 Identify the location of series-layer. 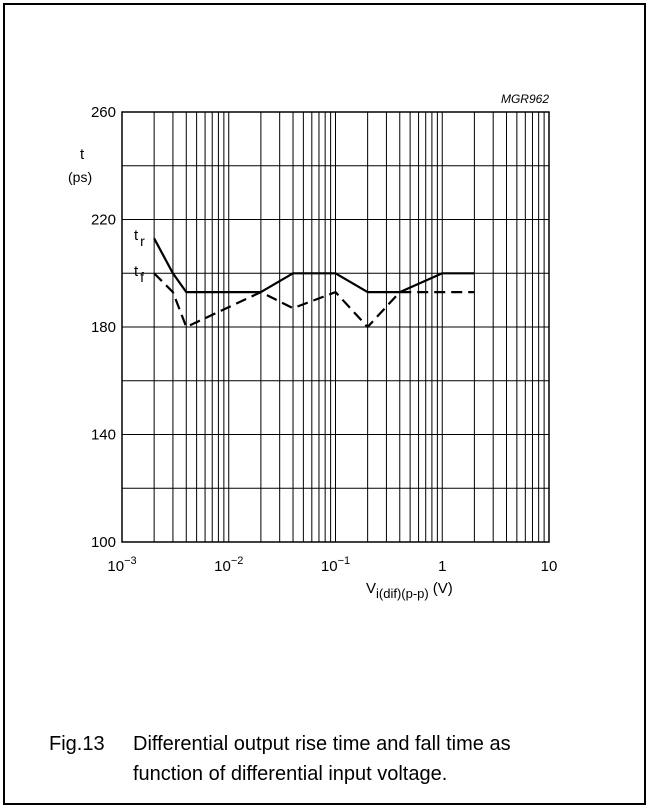
(314, 283).